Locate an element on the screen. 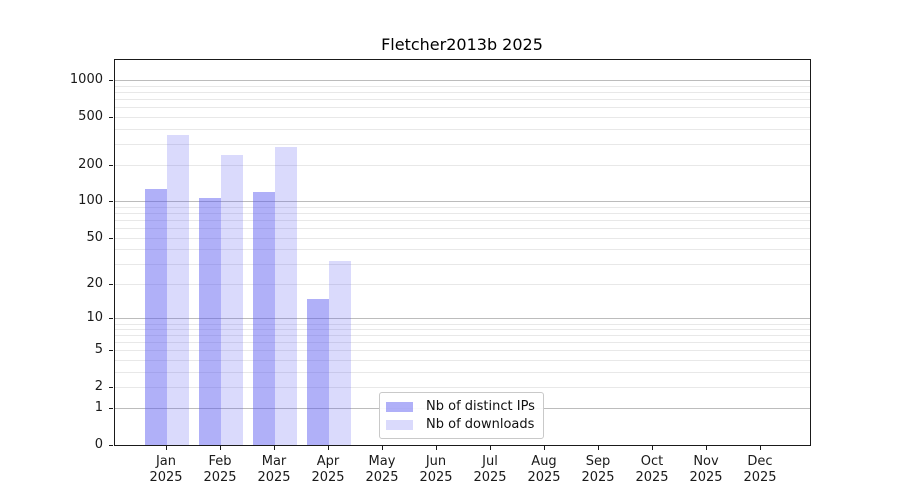 The width and height of the screenshot is (900, 500). x-tick-month: Nov is located at coordinates (706, 461).